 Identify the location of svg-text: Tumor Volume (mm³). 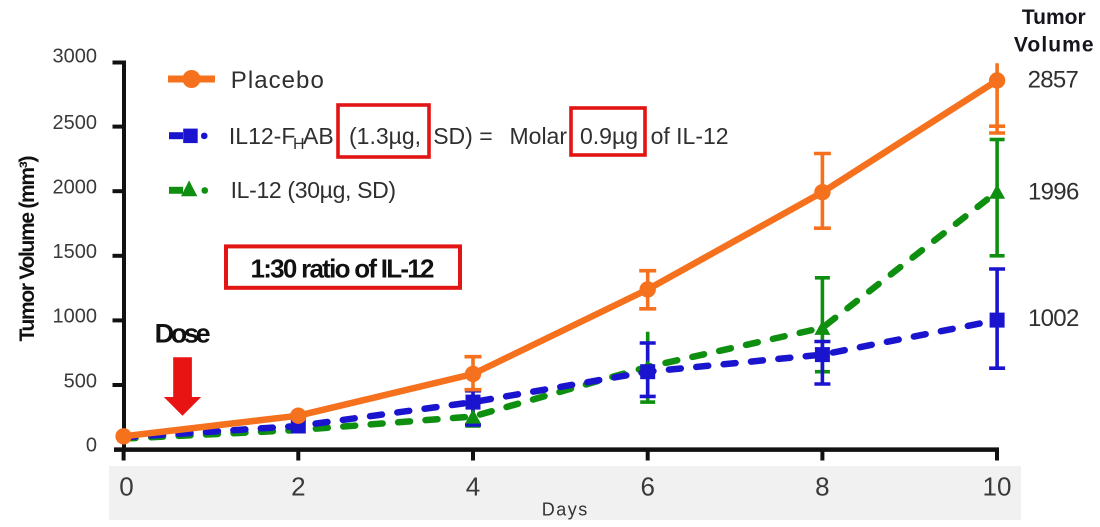
(27, 249).